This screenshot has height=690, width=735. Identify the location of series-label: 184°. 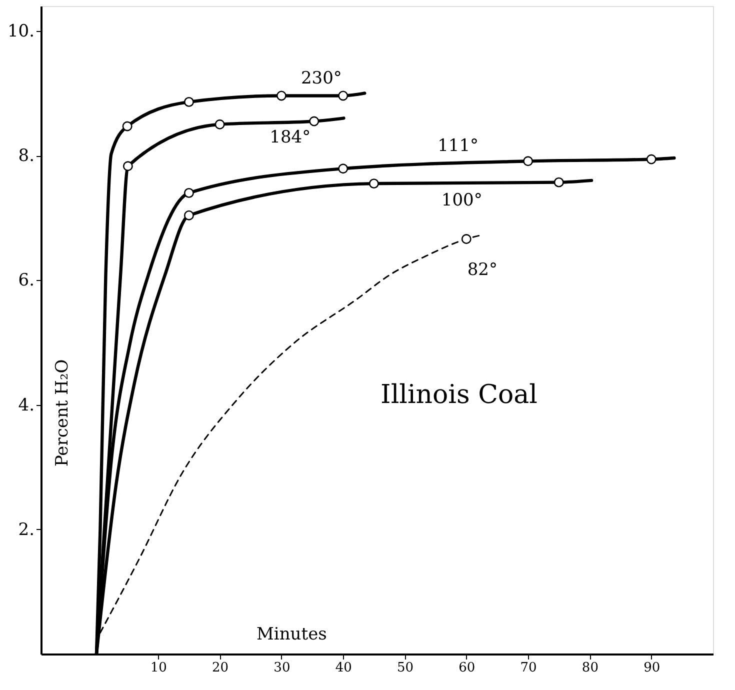
(290, 137).